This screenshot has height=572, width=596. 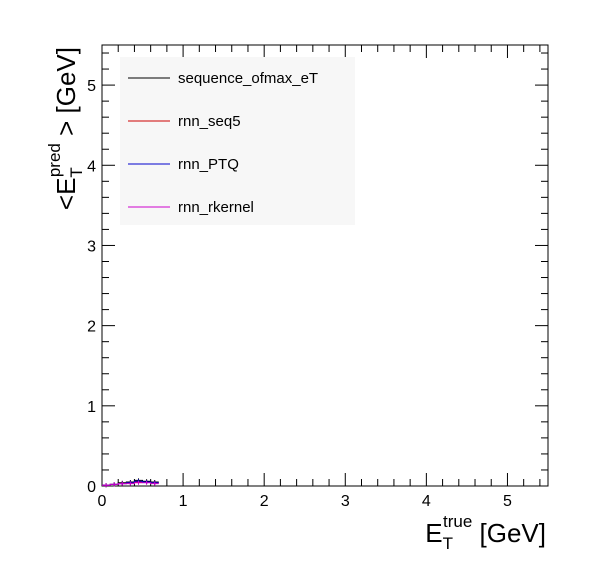 I want to click on y-axis-title-prefix: <, so click(x=66, y=202).